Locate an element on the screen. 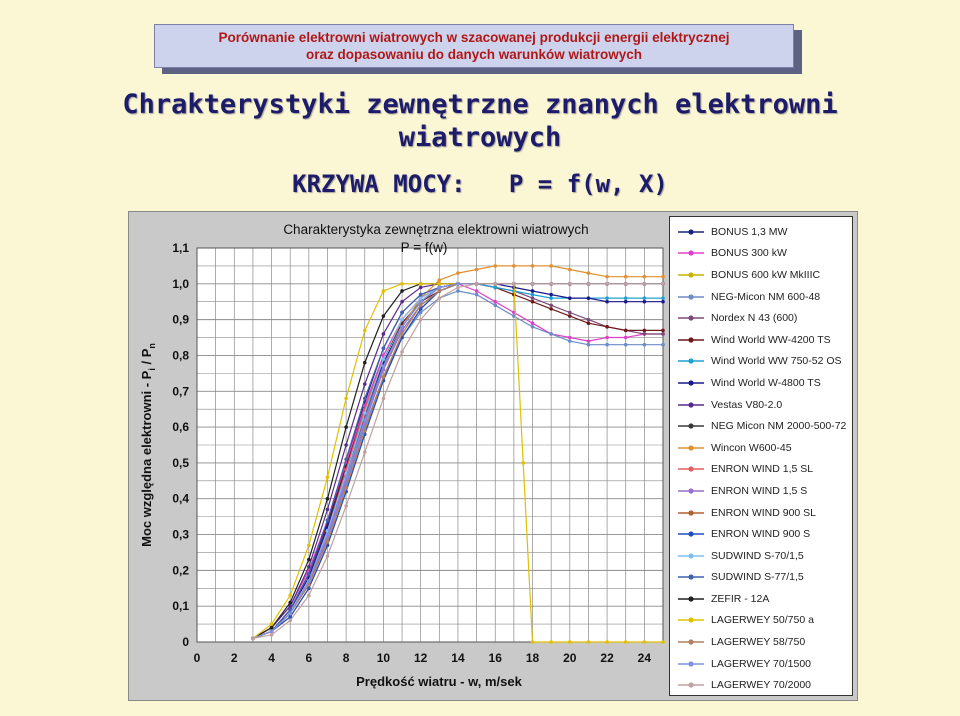 The width and height of the screenshot is (960, 716). legend-item: NEG-Micon NM 600-48 is located at coordinates (764, 297).